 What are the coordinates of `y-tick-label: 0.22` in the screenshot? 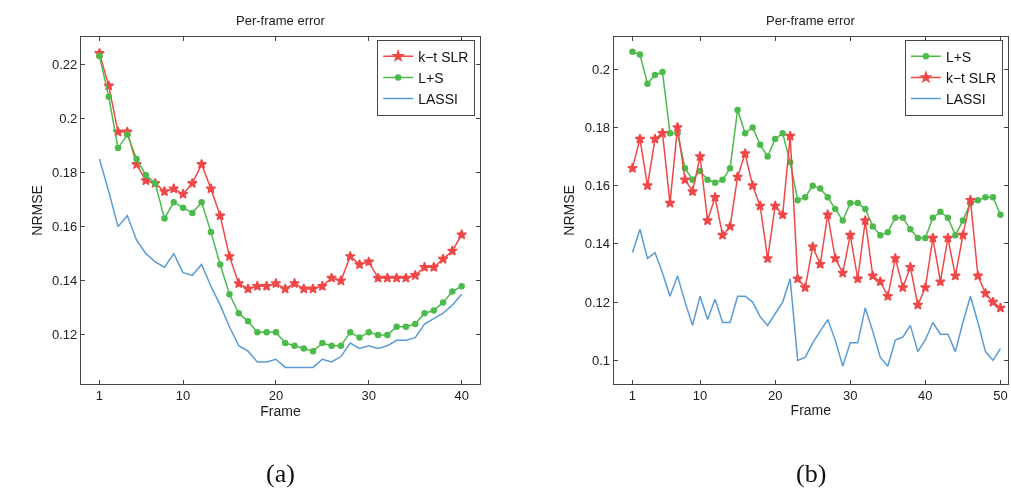 It's located at (64, 64).